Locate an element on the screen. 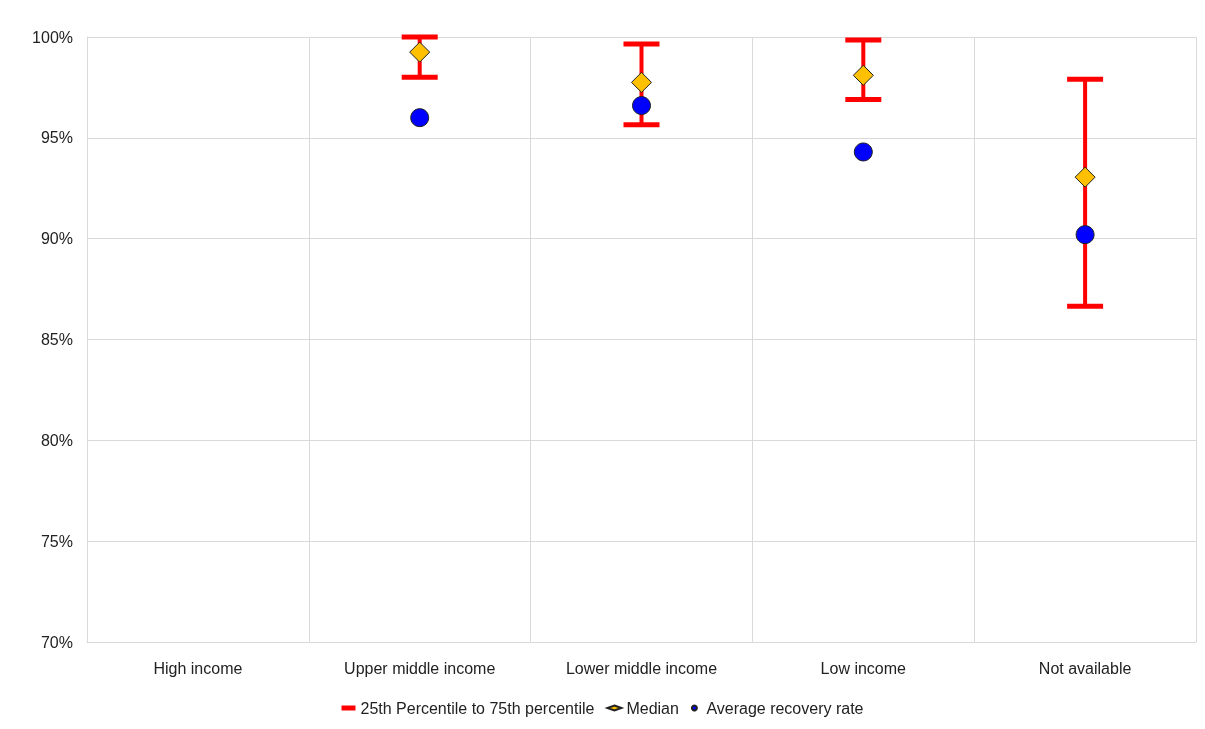  y-tick-label: 95% is located at coordinates (56, 138).